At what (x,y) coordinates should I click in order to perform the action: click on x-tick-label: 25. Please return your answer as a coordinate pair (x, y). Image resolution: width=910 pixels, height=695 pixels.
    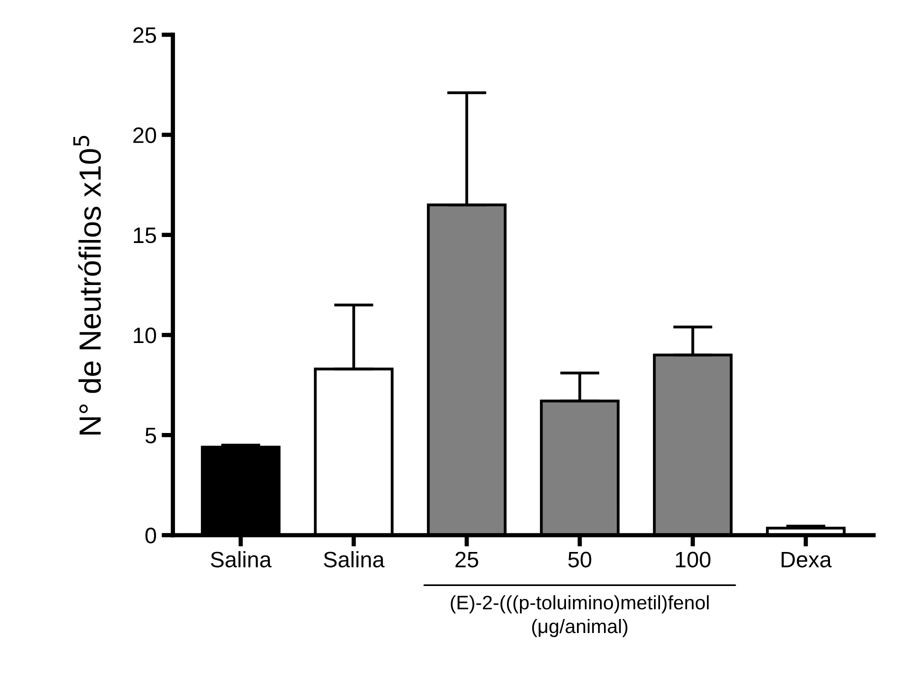
    Looking at the image, I should click on (467, 560).